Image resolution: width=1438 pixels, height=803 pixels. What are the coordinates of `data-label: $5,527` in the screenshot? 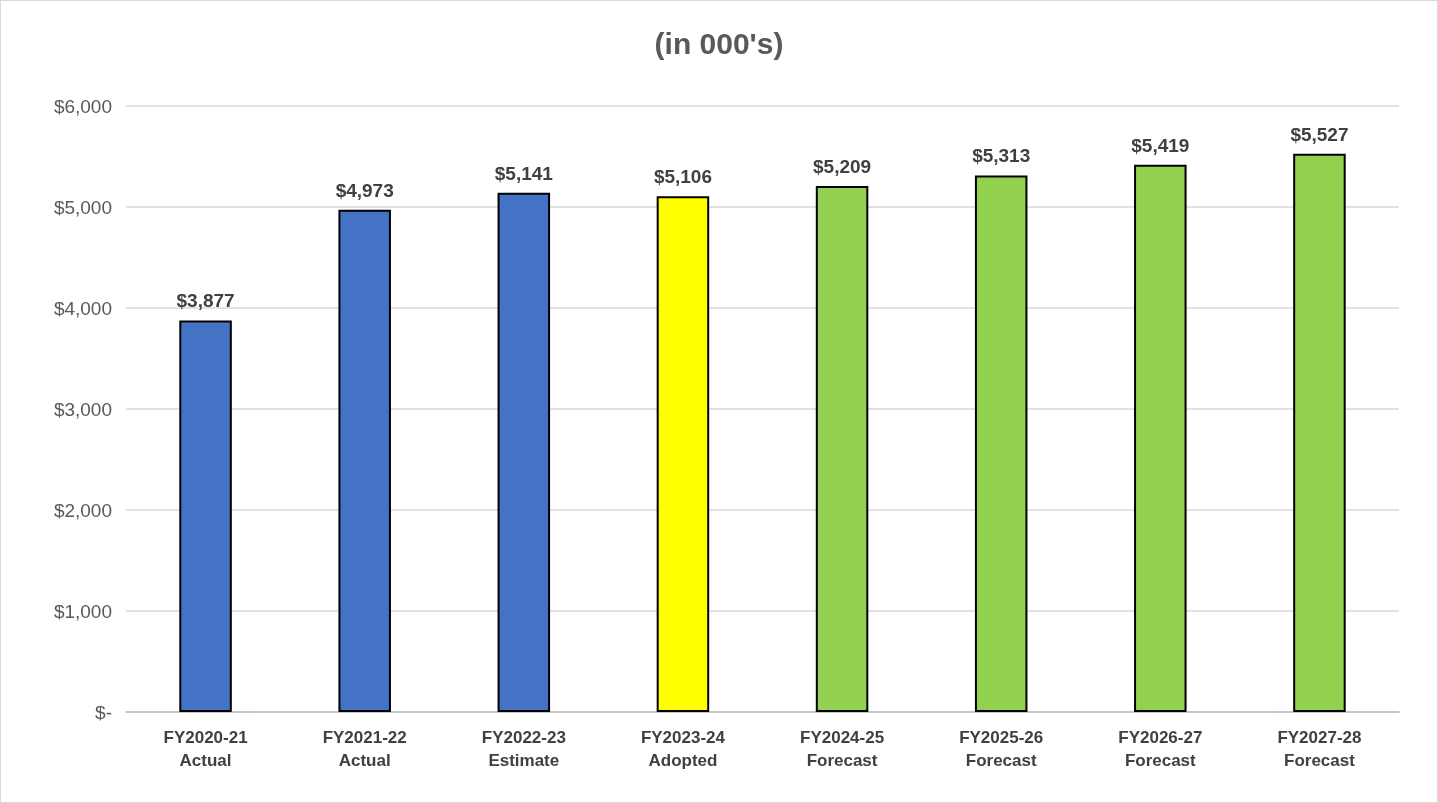 It's located at (1319, 134).